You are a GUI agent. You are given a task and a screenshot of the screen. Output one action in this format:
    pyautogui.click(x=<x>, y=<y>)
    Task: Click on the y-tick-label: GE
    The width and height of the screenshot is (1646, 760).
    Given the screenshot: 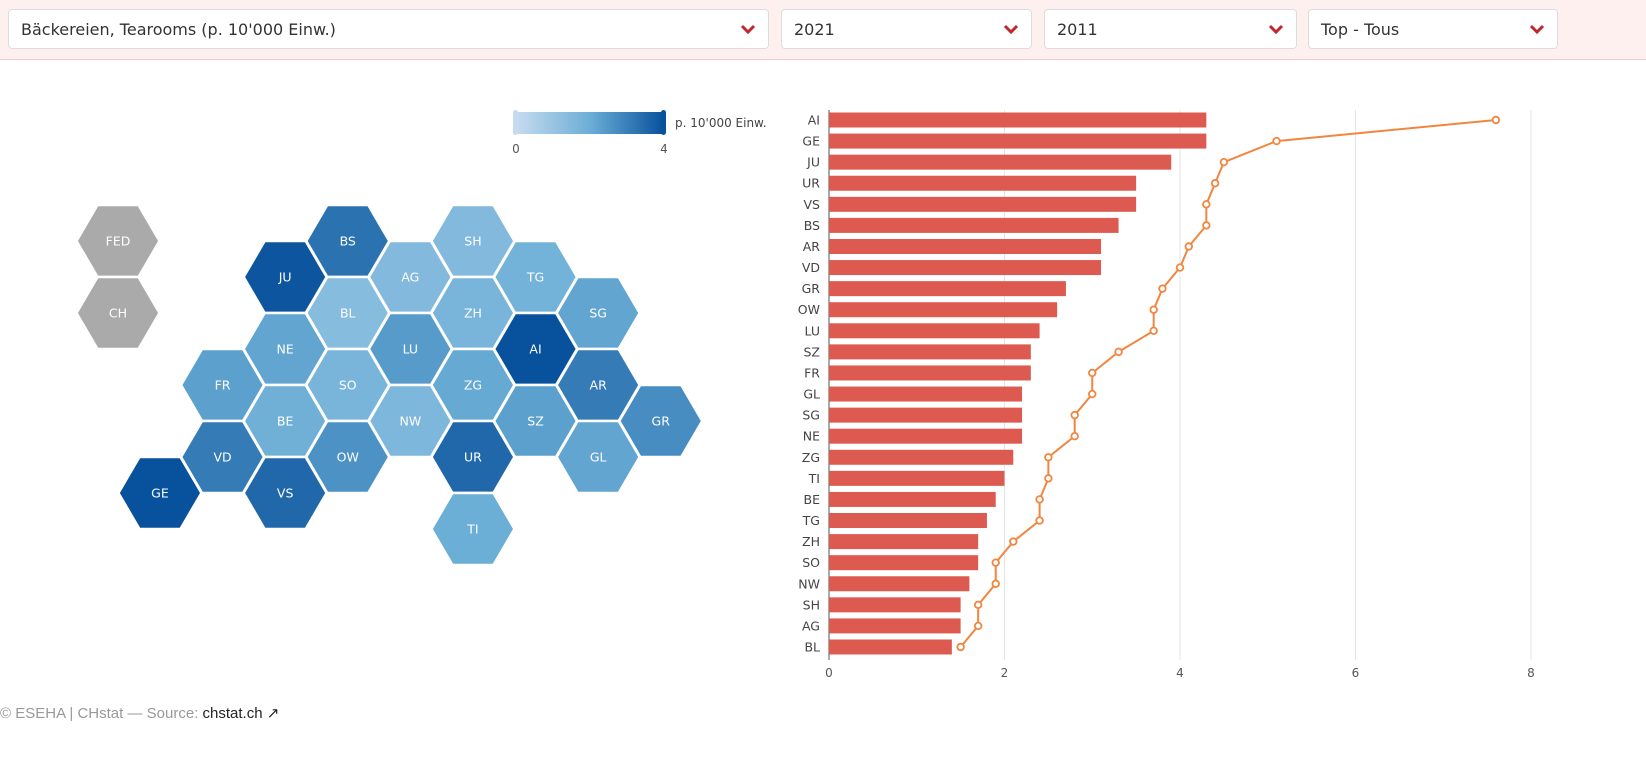 What is the action you would take?
    pyautogui.click(x=811, y=141)
    